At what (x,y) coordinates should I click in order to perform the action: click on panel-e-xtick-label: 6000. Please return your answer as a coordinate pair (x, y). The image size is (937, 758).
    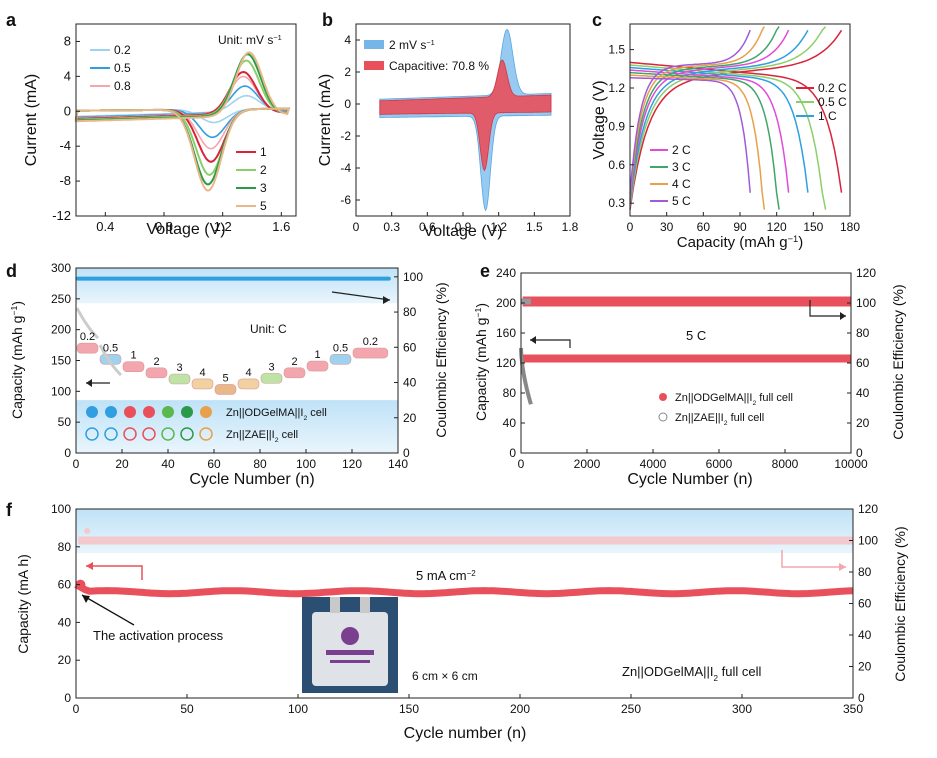
    Looking at the image, I should click on (719, 464).